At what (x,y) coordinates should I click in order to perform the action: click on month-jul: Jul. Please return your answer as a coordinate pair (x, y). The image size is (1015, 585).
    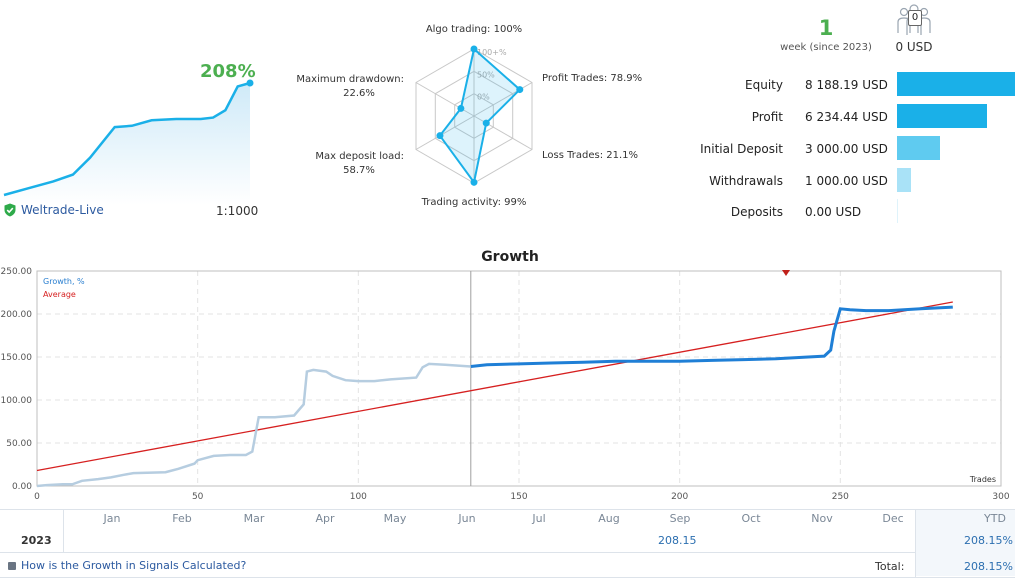
    Looking at the image, I should click on (539, 518).